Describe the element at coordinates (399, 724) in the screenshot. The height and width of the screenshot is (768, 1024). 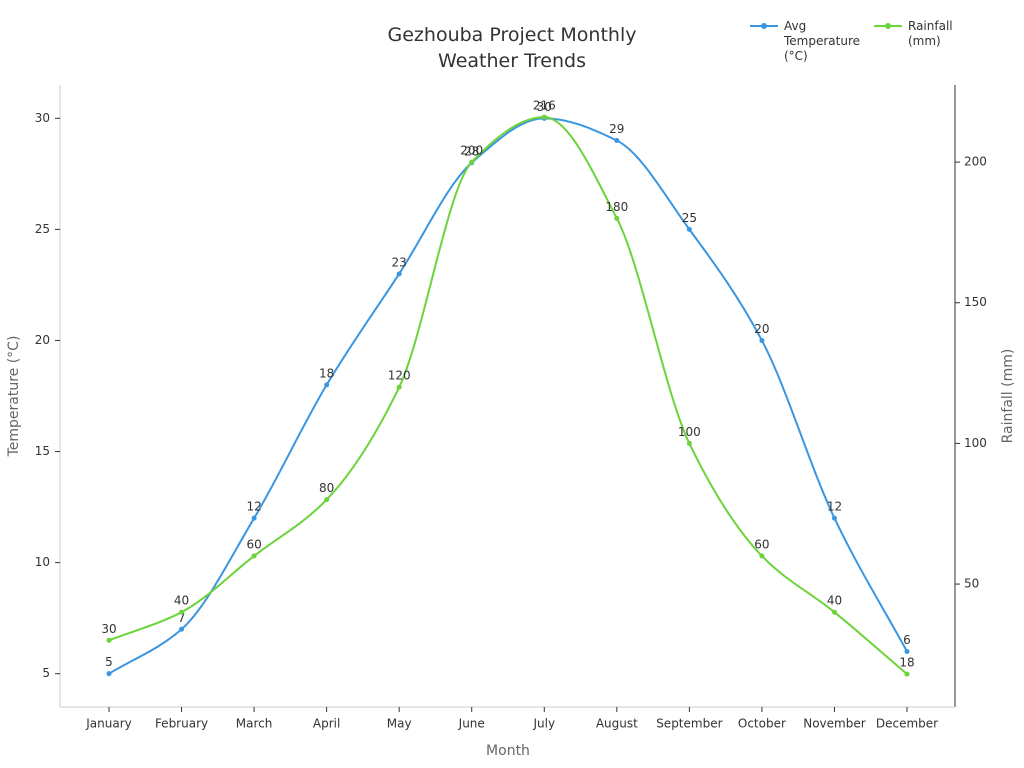
I see `x-tick-label: May` at that location.